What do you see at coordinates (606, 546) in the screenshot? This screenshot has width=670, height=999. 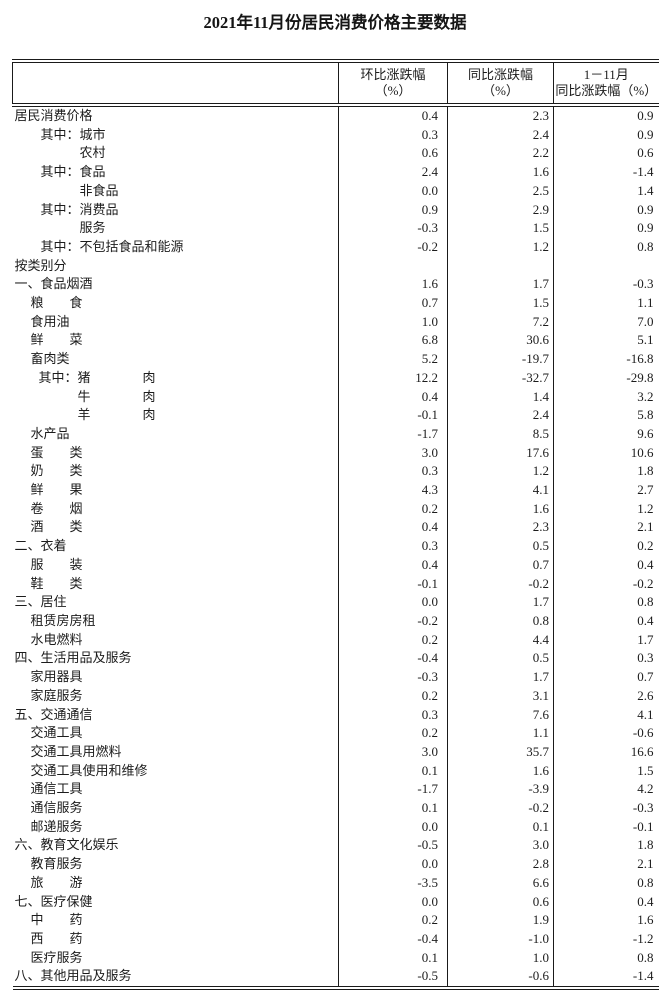 I see `cell-ytd: 0.2` at bounding box center [606, 546].